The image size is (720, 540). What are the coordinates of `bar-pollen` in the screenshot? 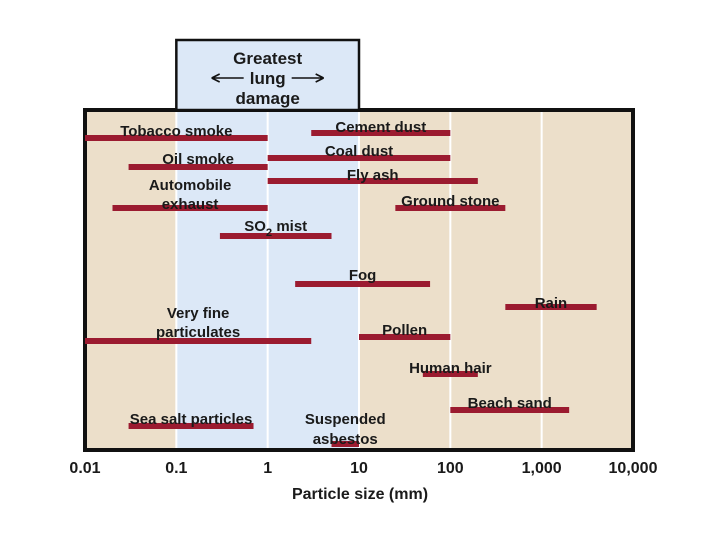 It's located at (405, 337).